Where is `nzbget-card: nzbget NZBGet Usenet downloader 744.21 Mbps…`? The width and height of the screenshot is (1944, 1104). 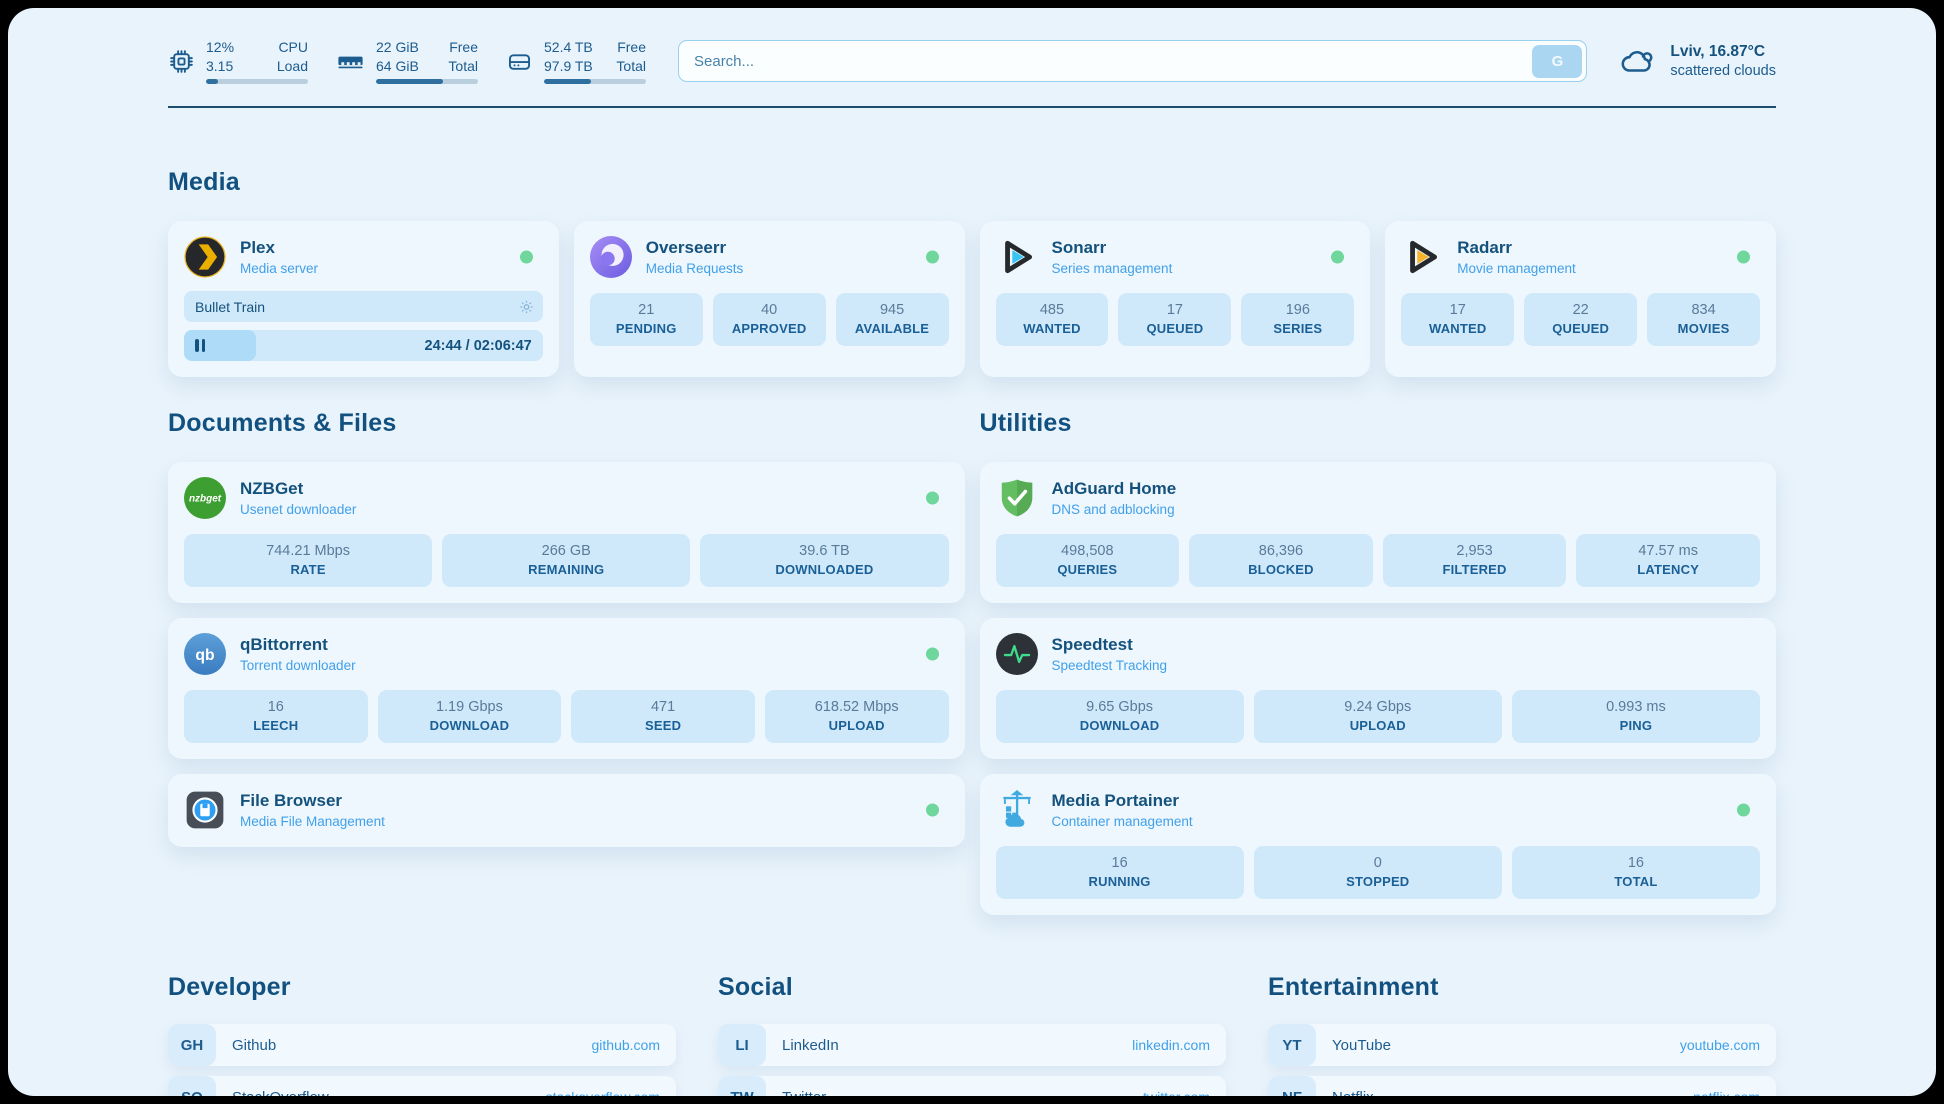
nzbget-card: nzbget NZBGet Usenet downloader 744.21 Mbps… is located at coordinates (566, 533).